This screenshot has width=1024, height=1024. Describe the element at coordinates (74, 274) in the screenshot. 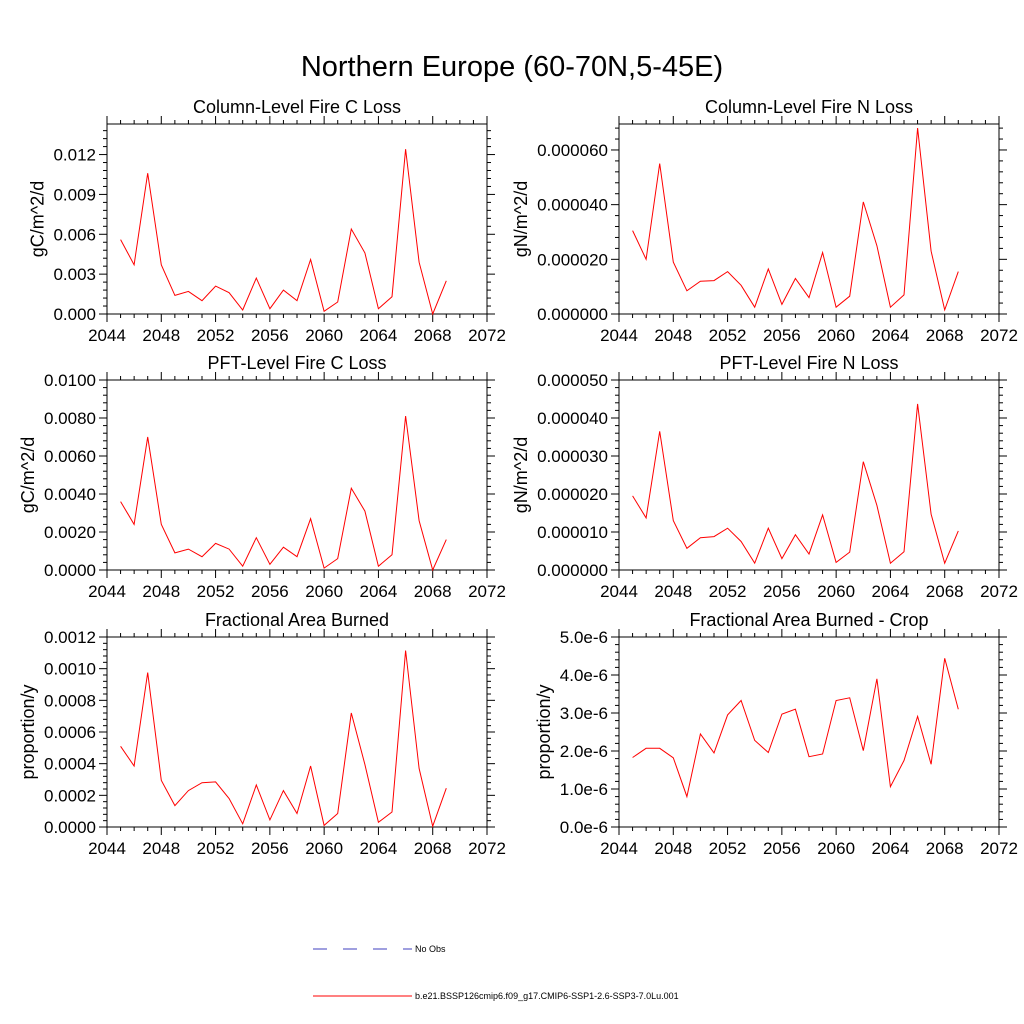

I see `y-tick-label: 0.003` at that location.